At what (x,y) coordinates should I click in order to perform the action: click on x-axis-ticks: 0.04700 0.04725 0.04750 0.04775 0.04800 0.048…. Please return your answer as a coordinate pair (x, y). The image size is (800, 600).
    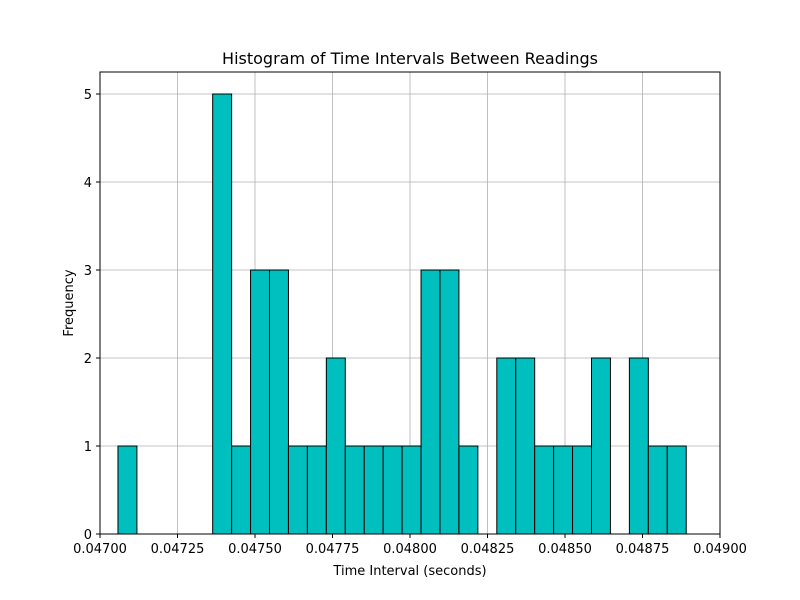
    Looking at the image, I should click on (410, 545).